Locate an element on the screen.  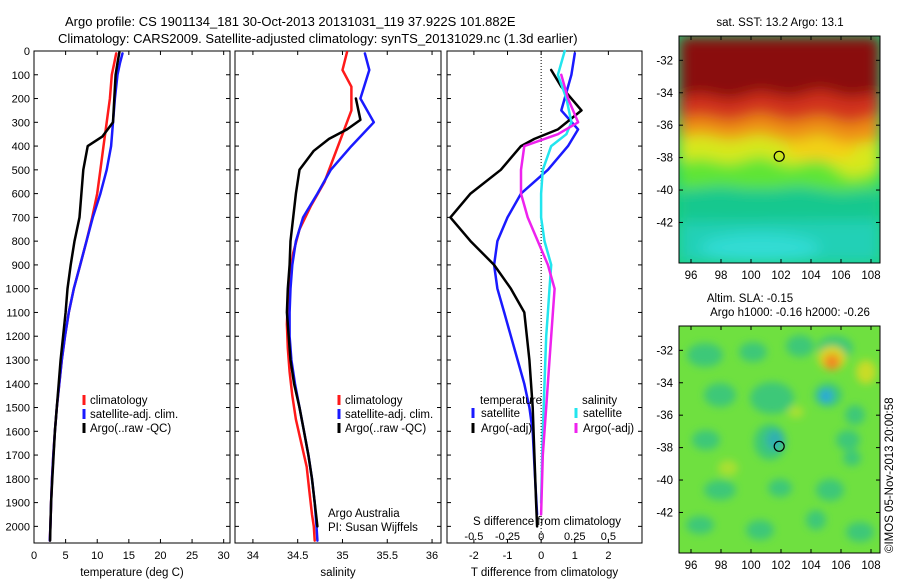
series-line-salinity-satellite is located at coordinates (556, 276).